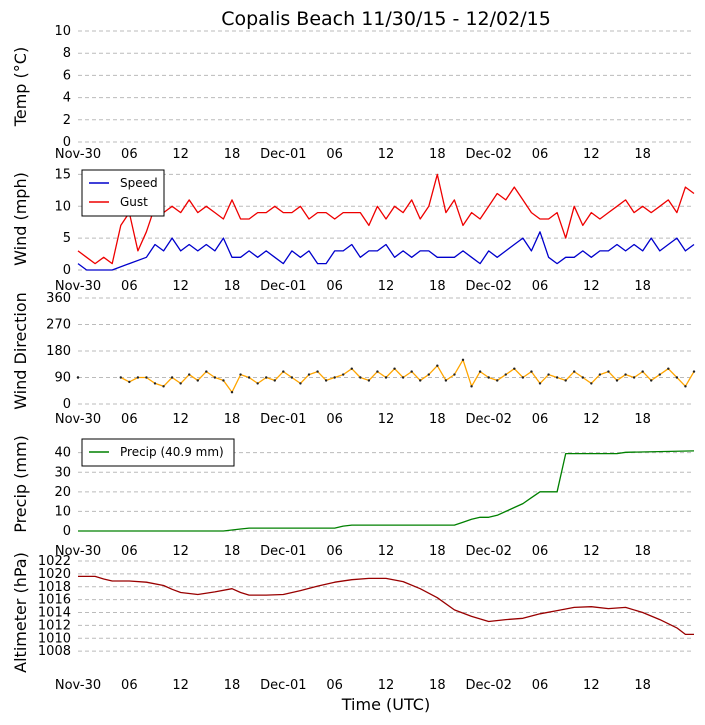 This screenshot has width=705, height=725. I want to click on y-tick-label: 360, so click(58, 298).